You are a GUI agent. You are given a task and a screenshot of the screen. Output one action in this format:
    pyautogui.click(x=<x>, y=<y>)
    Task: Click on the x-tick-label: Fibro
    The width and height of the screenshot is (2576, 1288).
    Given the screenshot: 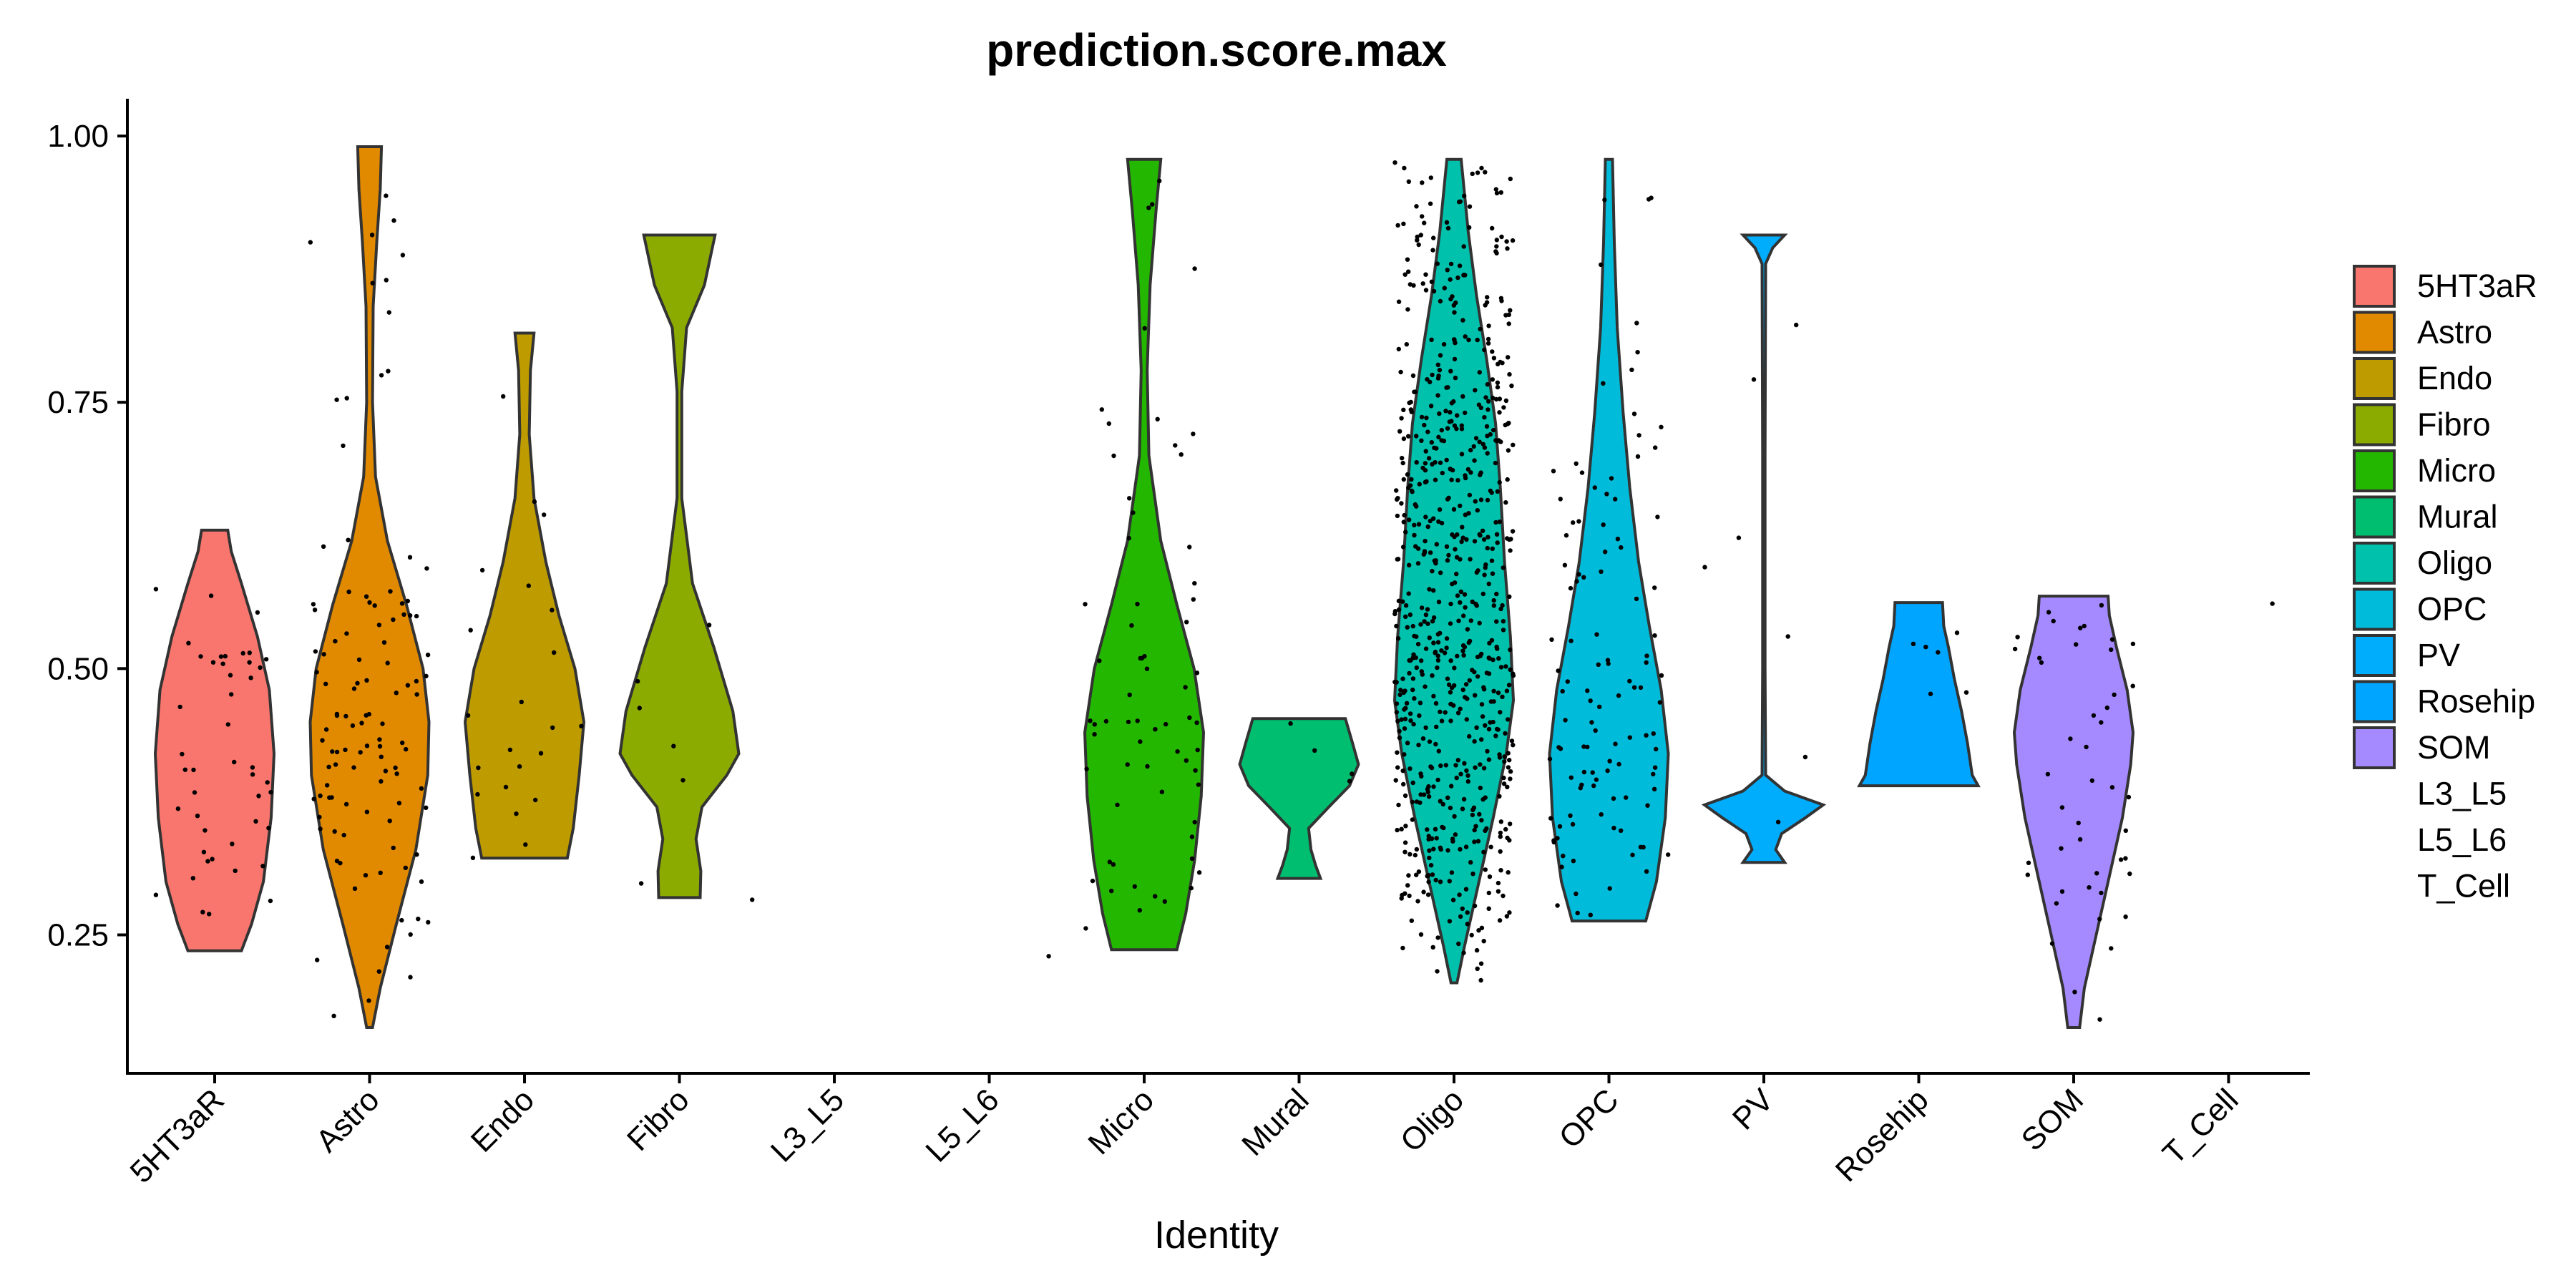 What is the action you would take?
    pyautogui.click(x=658, y=1120)
    